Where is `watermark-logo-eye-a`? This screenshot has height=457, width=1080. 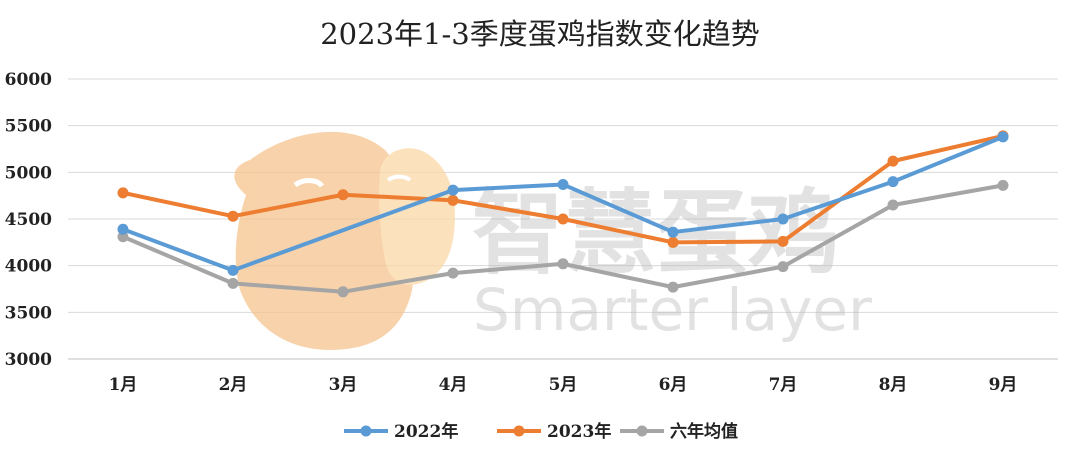 watermark-logo-eye-a is located at coordinates (309, 183).